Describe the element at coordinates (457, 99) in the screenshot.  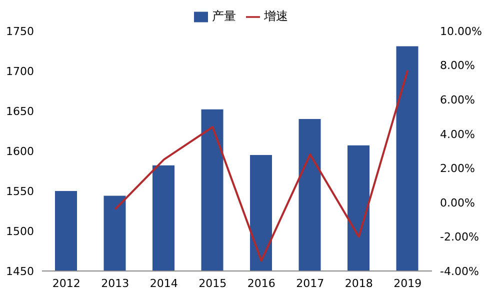
I see `y2-tick-label: 6.00%` at that location.